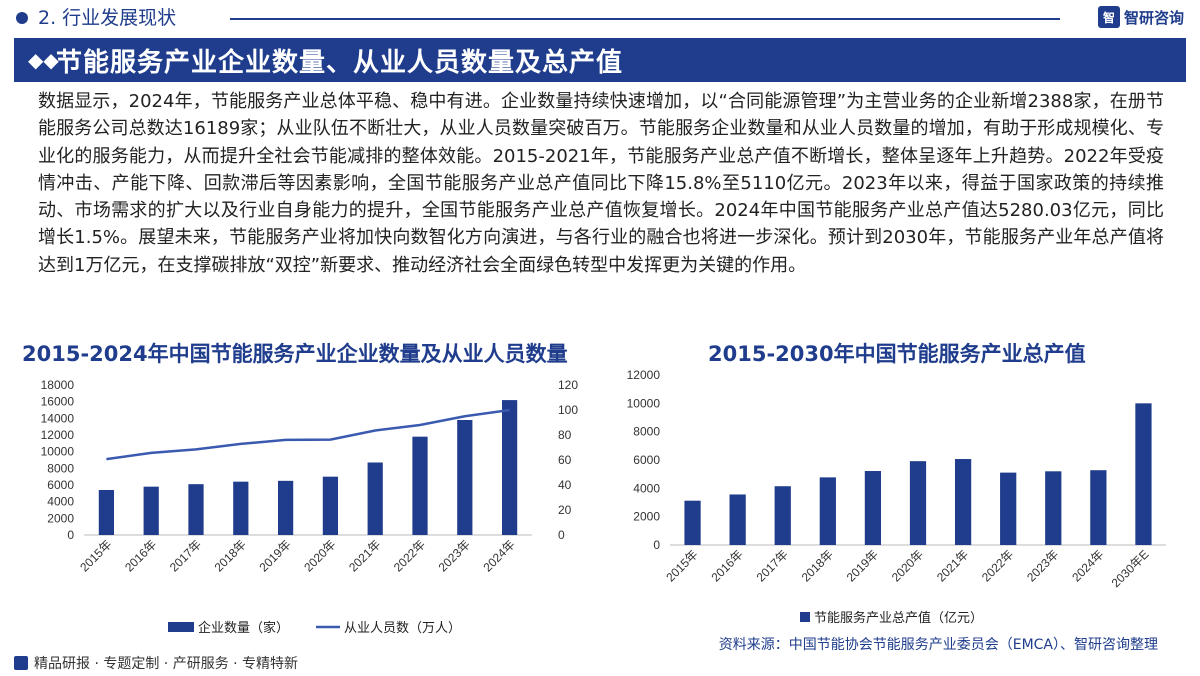  I want to click on chart2-xtick-label: 2021年, so click(952, 565).